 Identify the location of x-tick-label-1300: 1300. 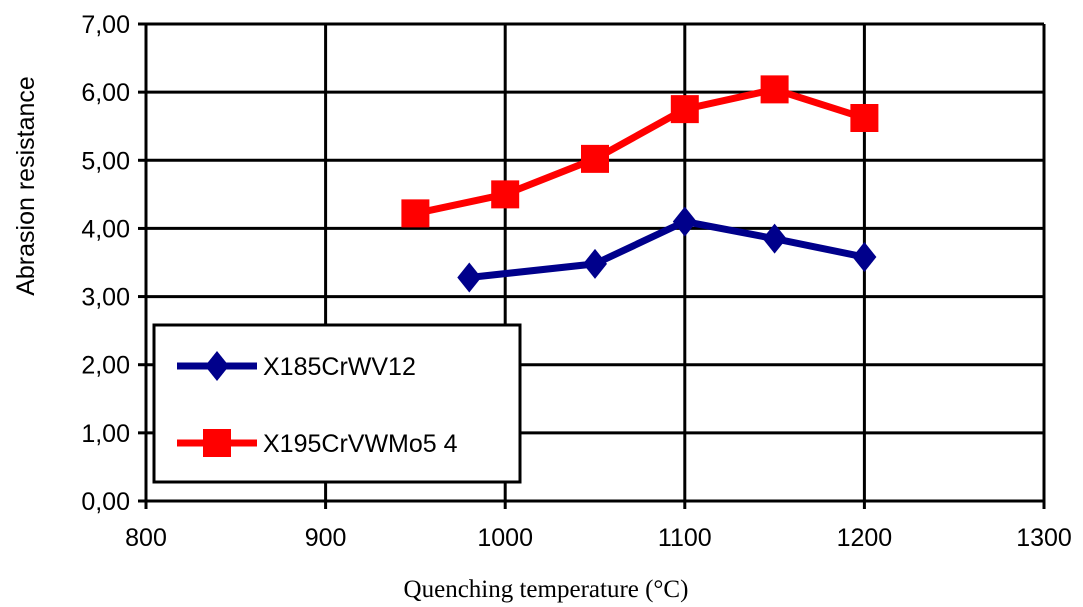
(1044, 538).